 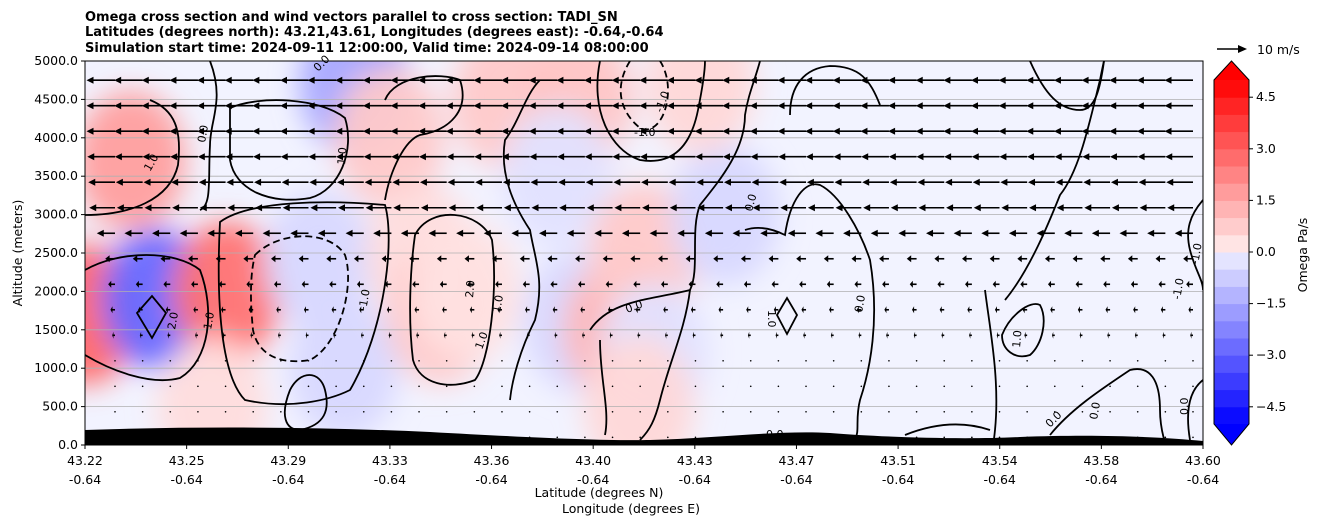 I want to click on x-axis-label-latitude: Latitude (degrees N), so click(x=599, y=492).